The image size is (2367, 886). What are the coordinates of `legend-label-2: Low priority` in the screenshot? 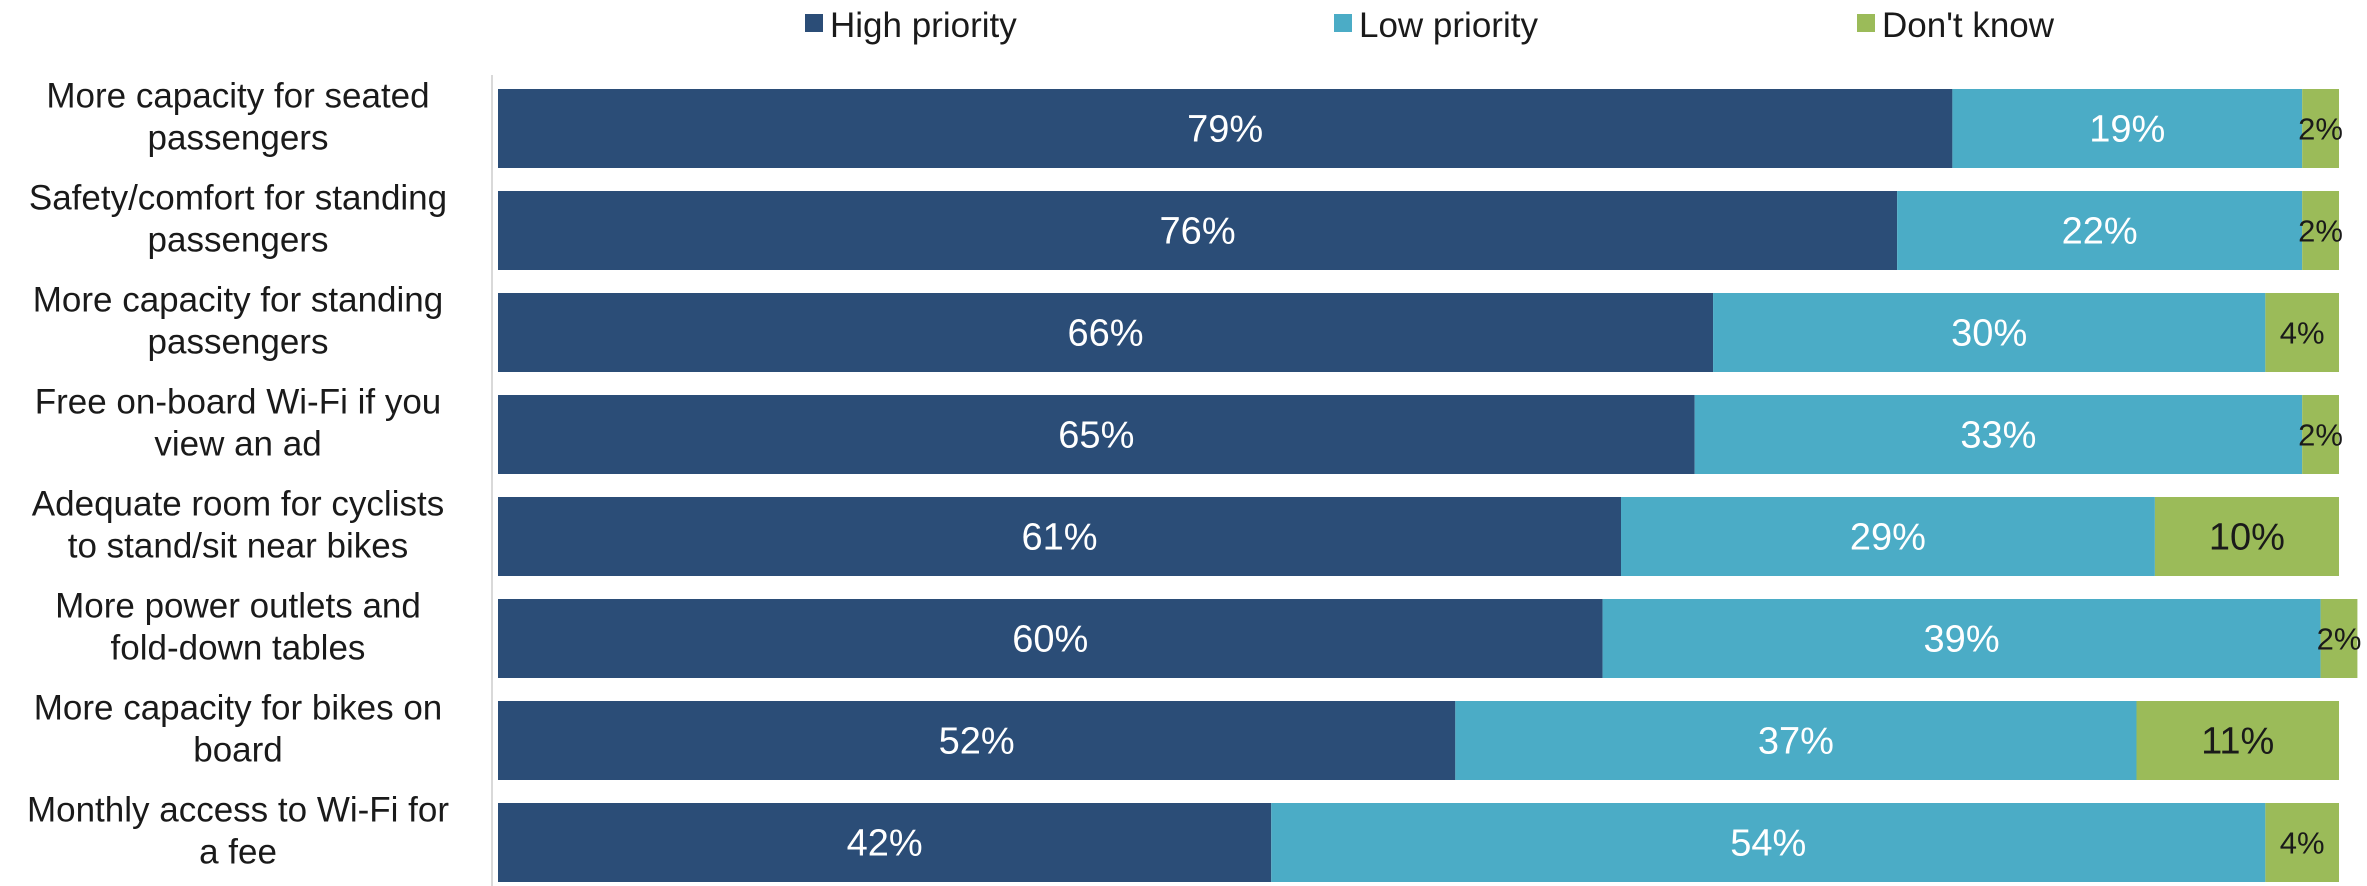 It's located at (1448, 25).